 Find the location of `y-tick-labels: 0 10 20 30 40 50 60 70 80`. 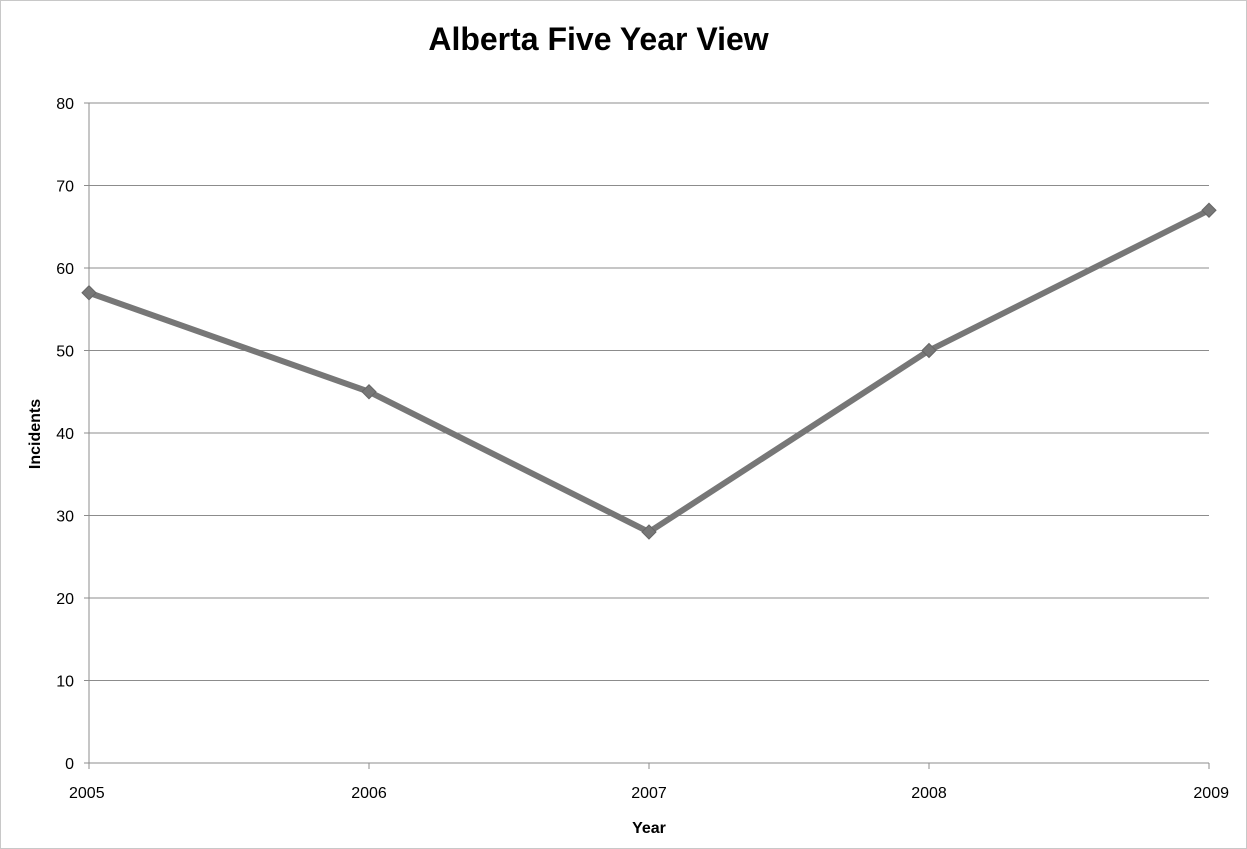

y-tick-labels: 0 10 20 30 40 50 60 70 80 is located at coordinates (65, 434).